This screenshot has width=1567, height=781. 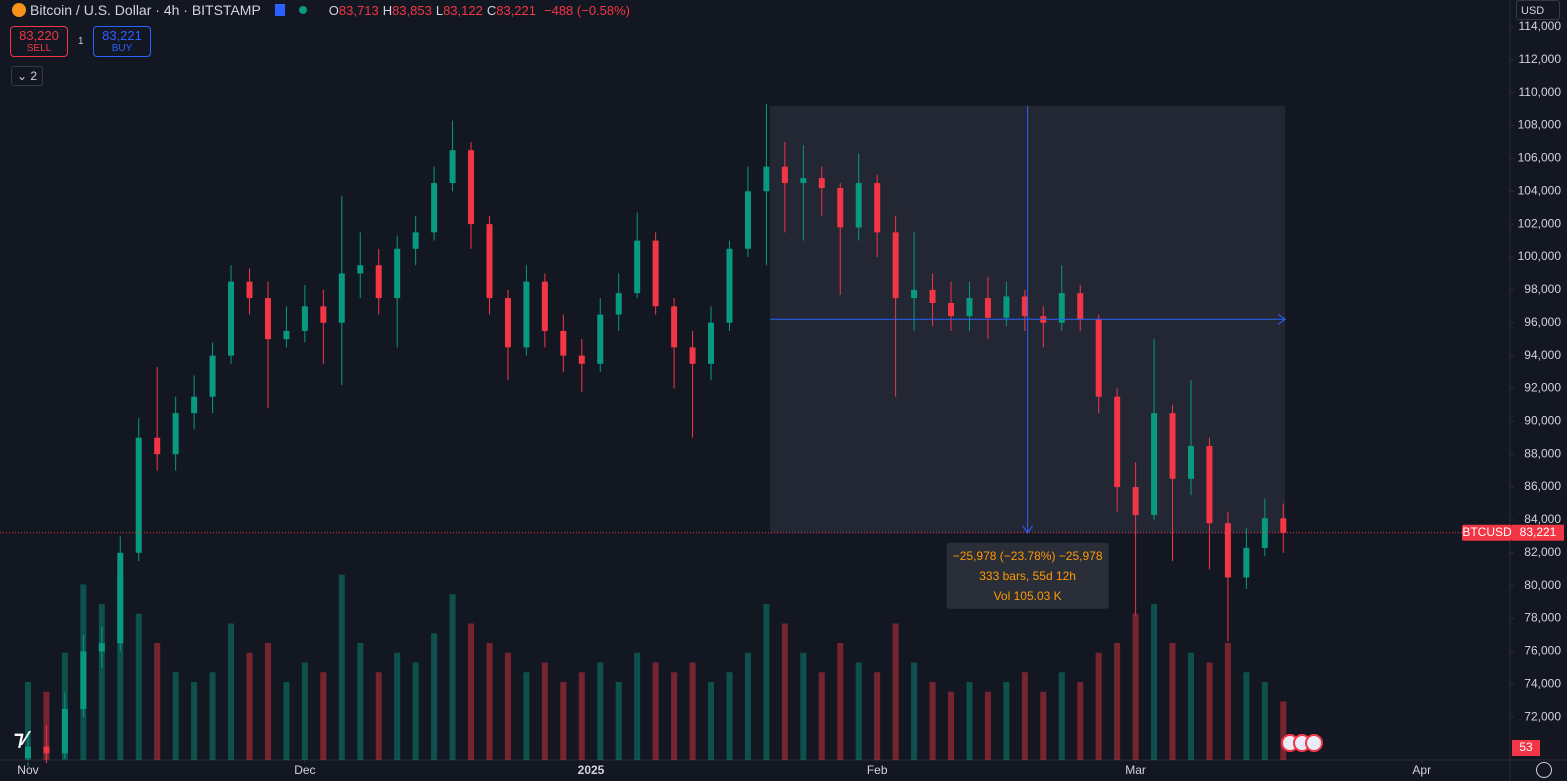 I want to click on y-tick-label: 102,000, so click(x=1540, y=223).